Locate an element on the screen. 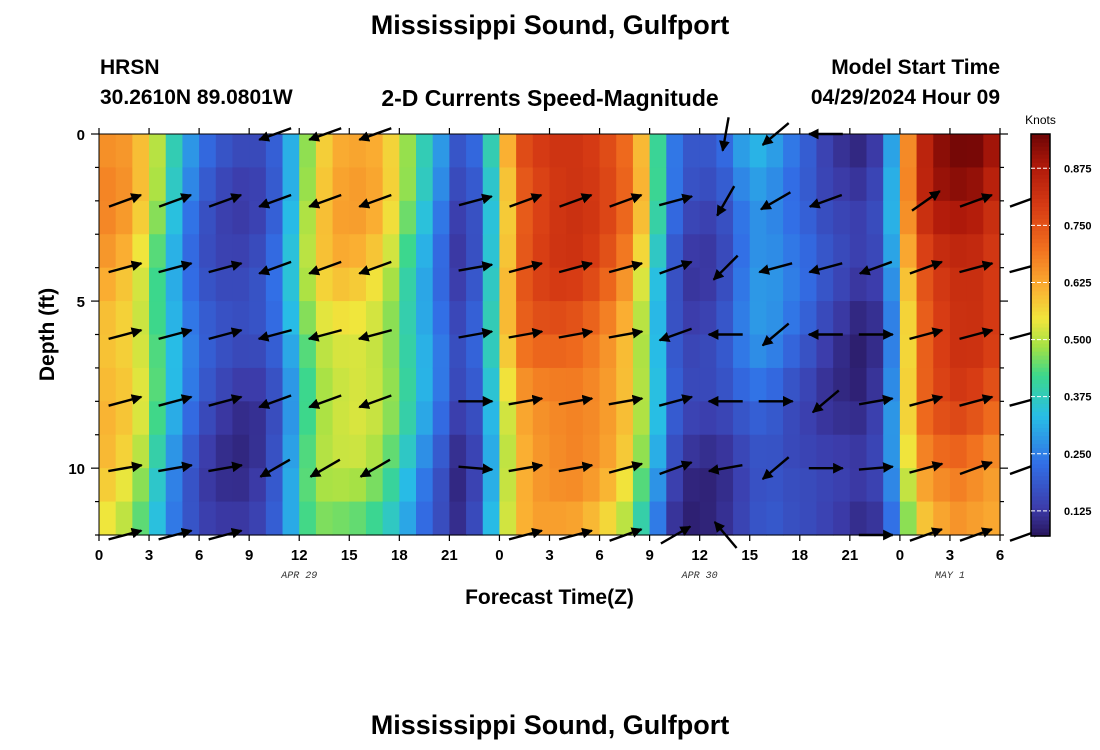 Image resolution: width=1100 pixels, height=750 pixels. footer-title: Mississippi Sound, Gulfport is located at coordinates (550, 725).